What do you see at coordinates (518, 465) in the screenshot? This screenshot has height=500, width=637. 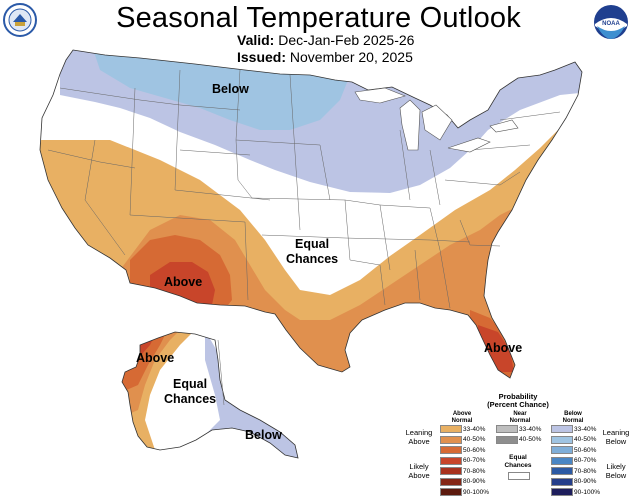 I see `legend-equal-line2: Chances` at bounding box center [518, 465].